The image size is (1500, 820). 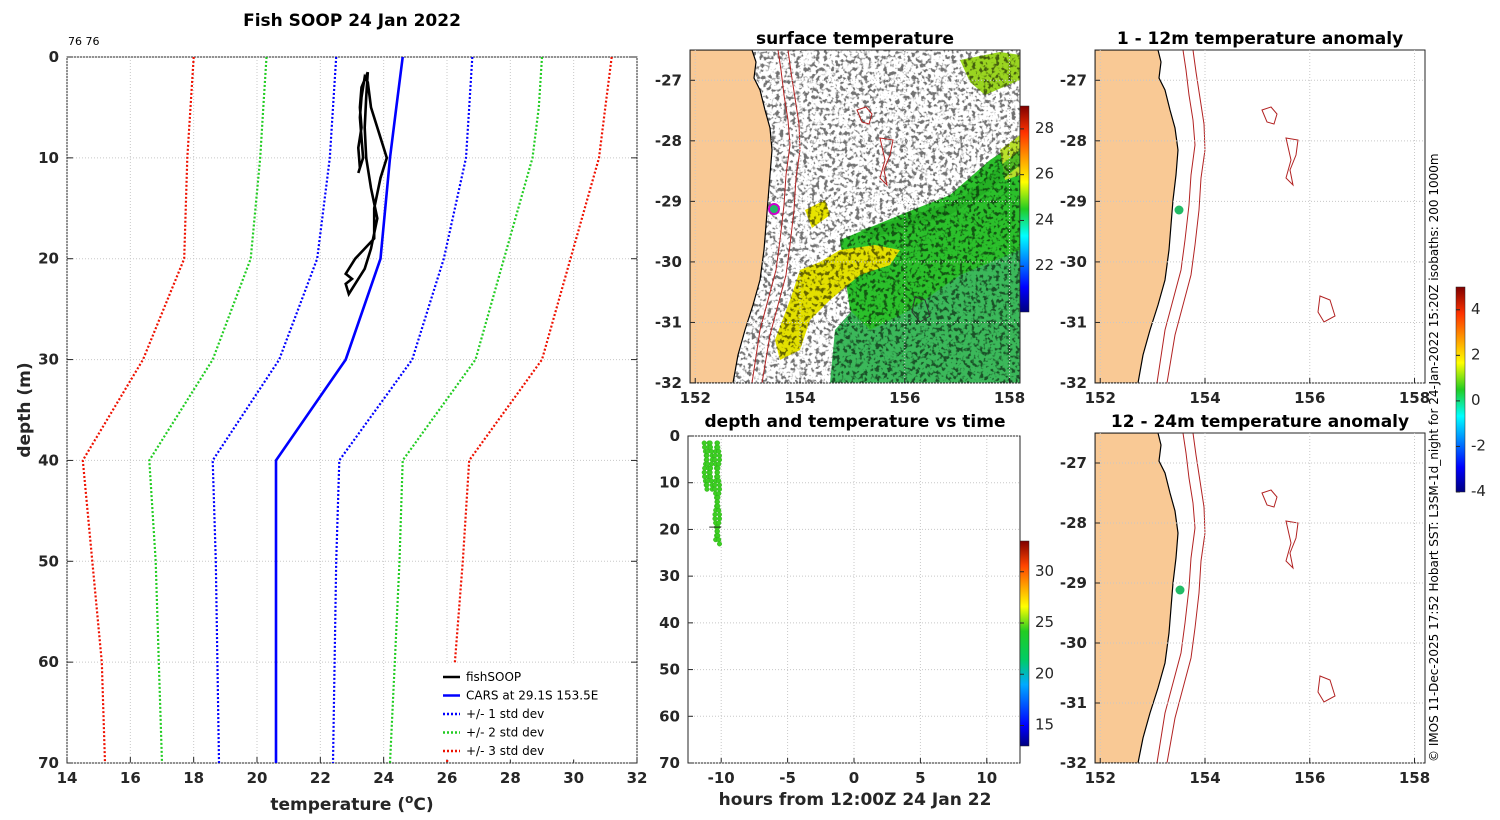 What do you see at coordinates (855, 422) in the screenshot?
I see `time-title: depth and temperature vs time` at bounding box center [855, 422].